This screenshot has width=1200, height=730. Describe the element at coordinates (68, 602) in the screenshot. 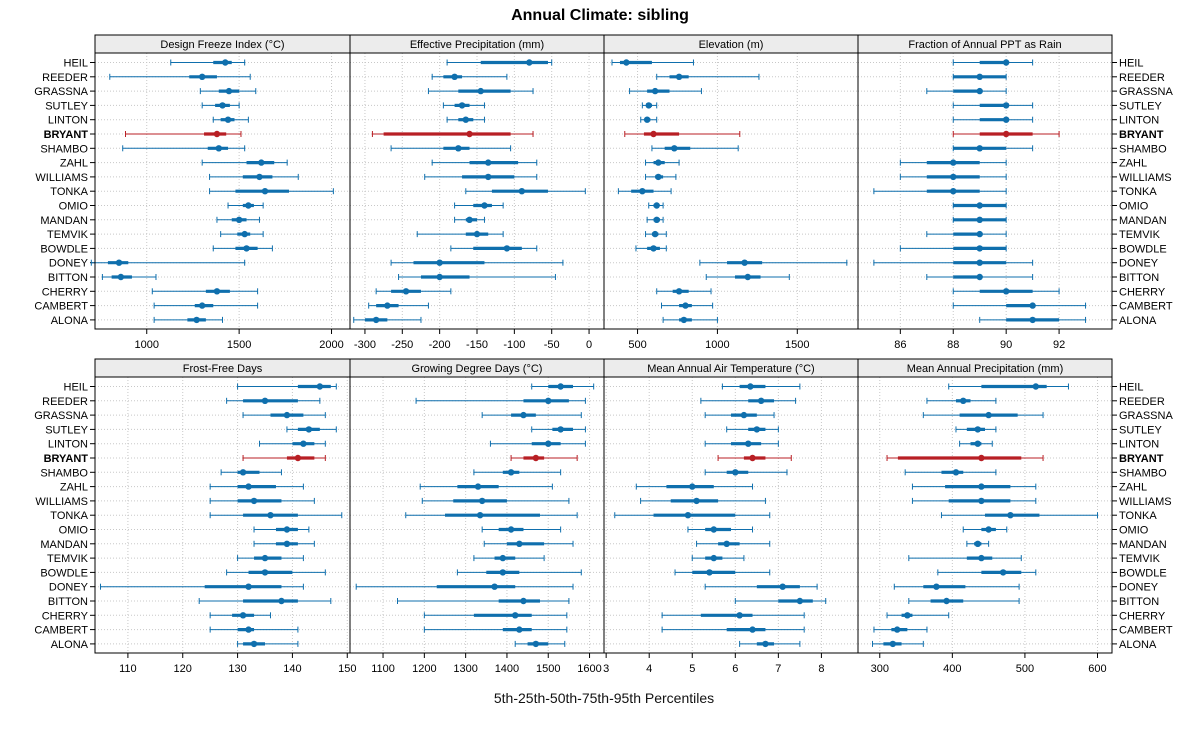

I see `site-label-left: BITTON` at that location.